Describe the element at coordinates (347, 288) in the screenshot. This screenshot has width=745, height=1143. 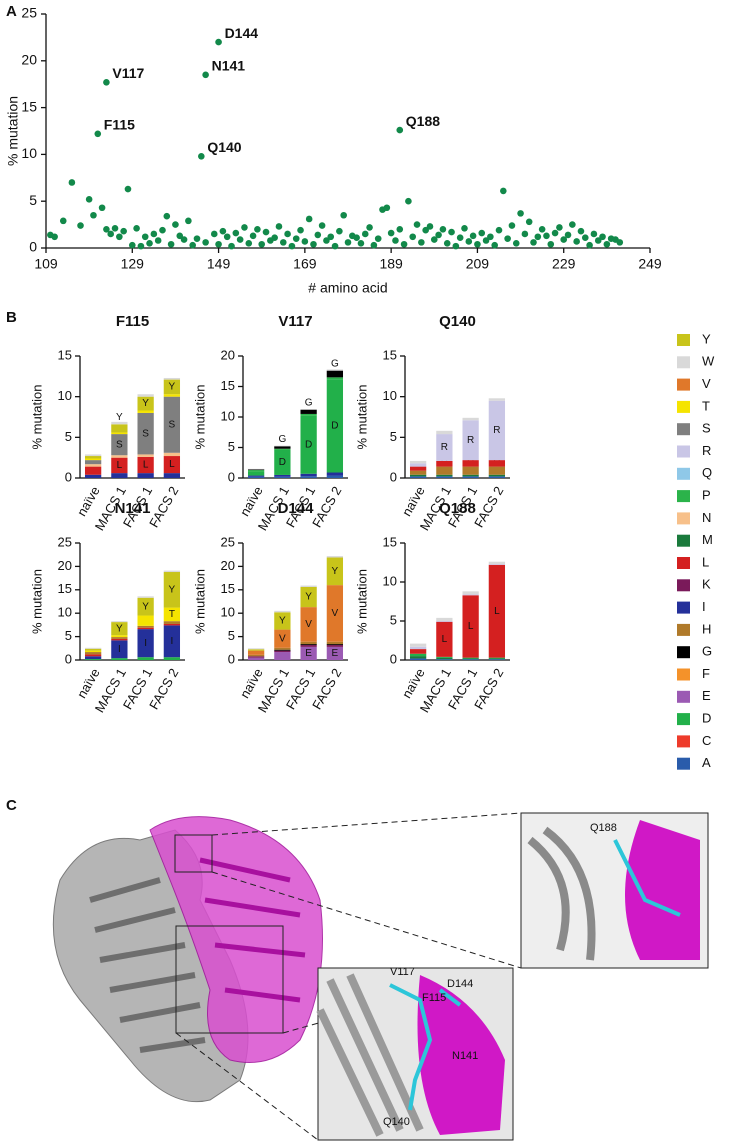
I see `x-axis-label: # amino acid` at that location.